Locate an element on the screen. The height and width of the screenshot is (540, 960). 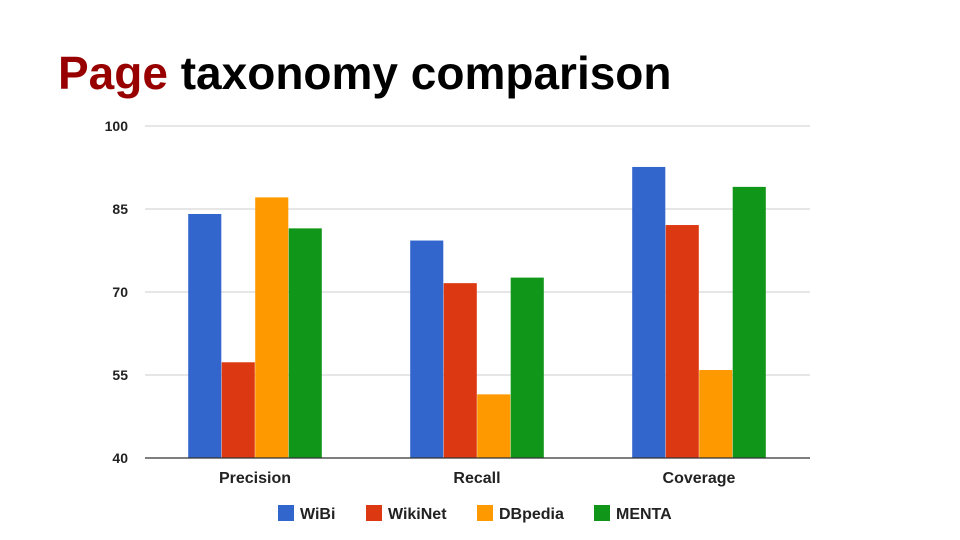
x-axis-ticks: Precision Recall Coverage is located at coordinates (477, 478).